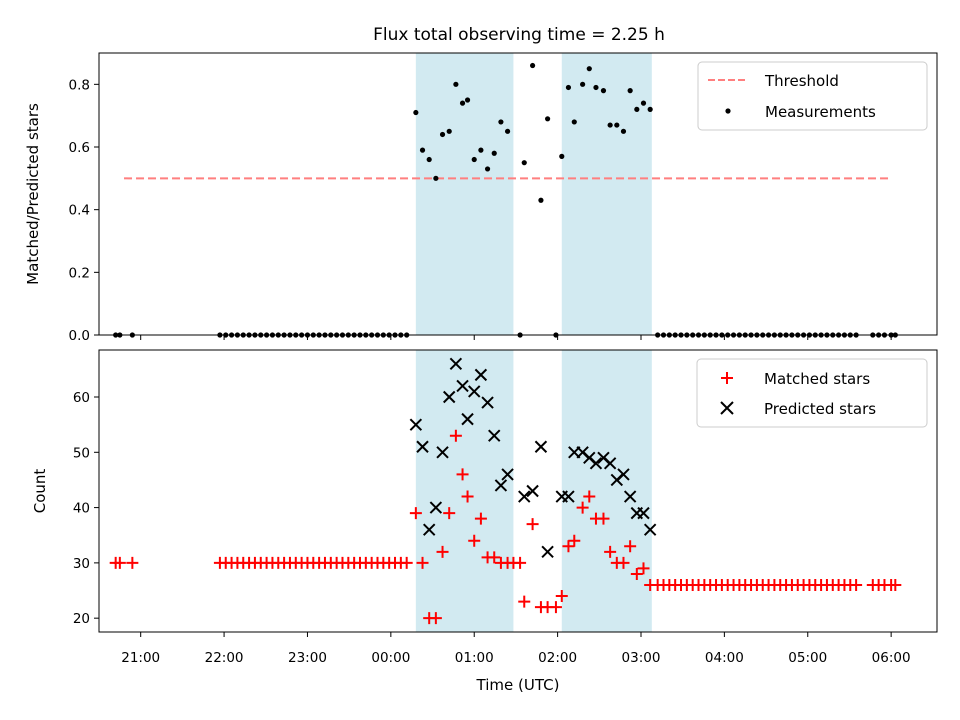 This screenshot has height=720, width=960. I want to click on y-tick-label: 30, so click(81, 564).